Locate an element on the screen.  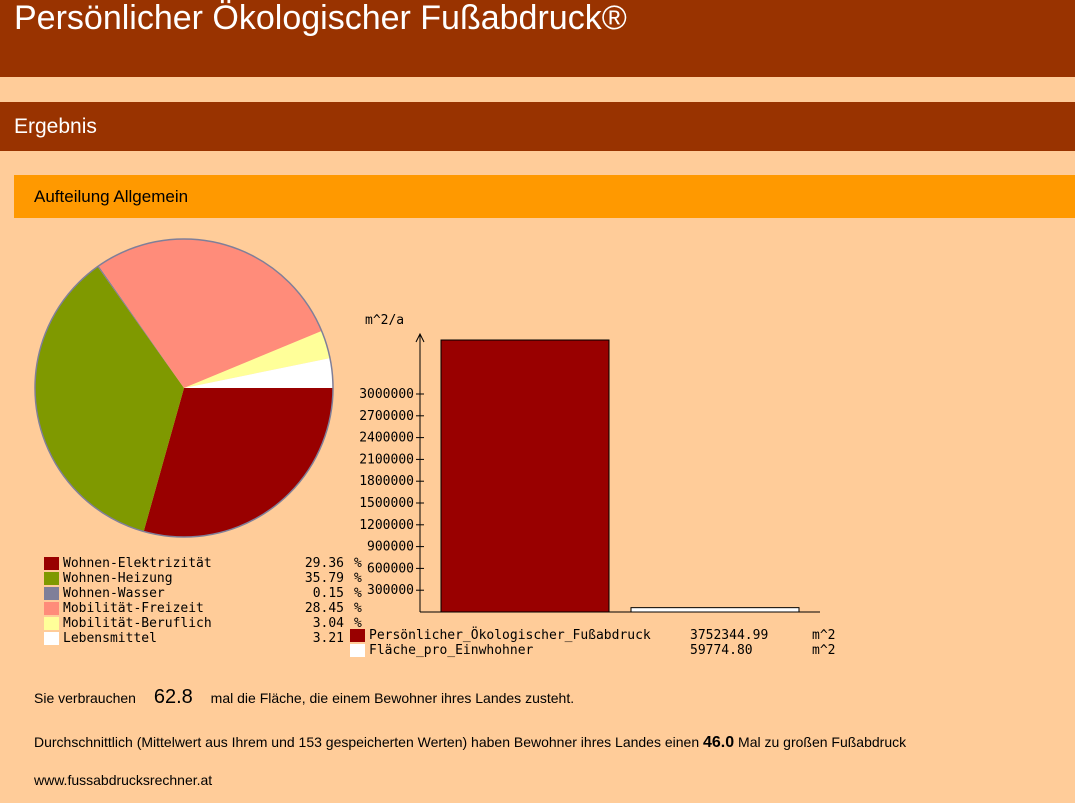
result-line-pre: Sie verbrauchen is located at coordinates (85, 698).